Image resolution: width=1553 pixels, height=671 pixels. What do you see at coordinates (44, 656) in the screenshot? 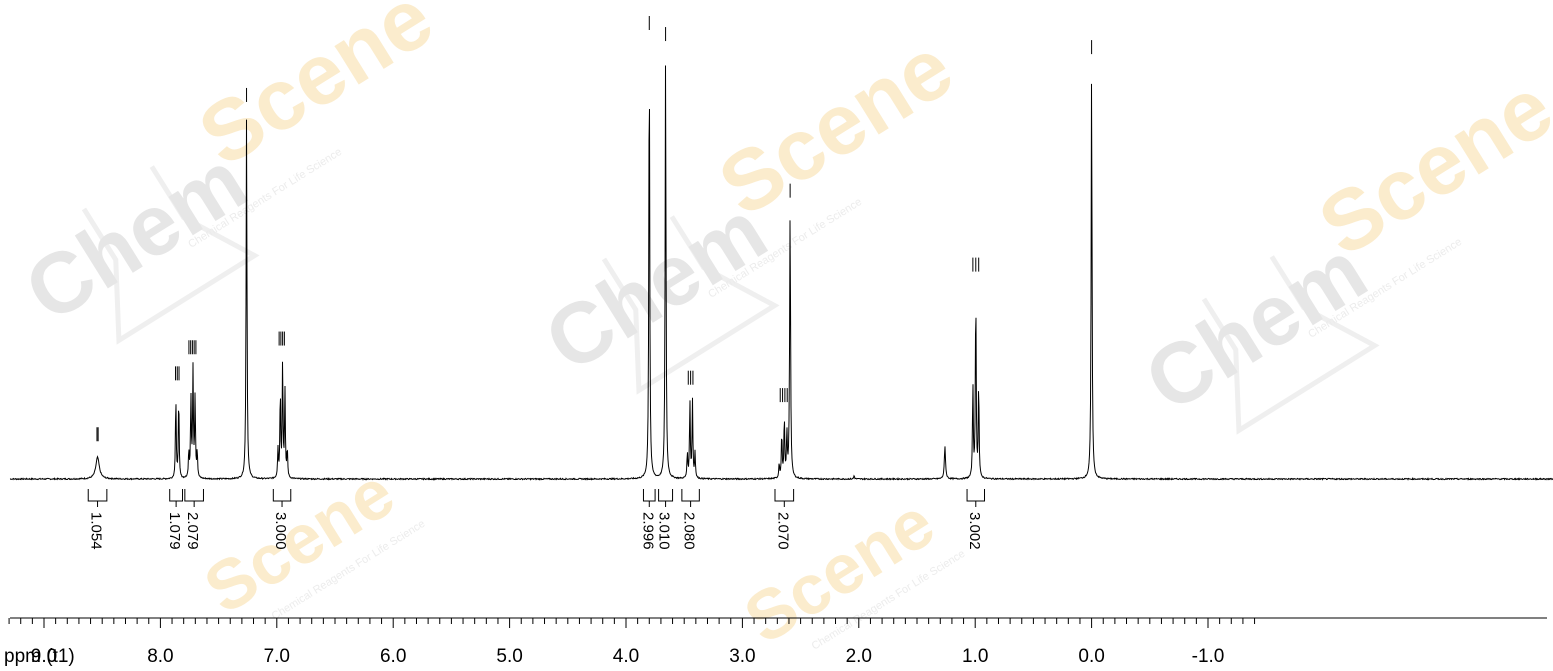
I see `x-tick-label: 9.0` at bounding box center [44, 656].